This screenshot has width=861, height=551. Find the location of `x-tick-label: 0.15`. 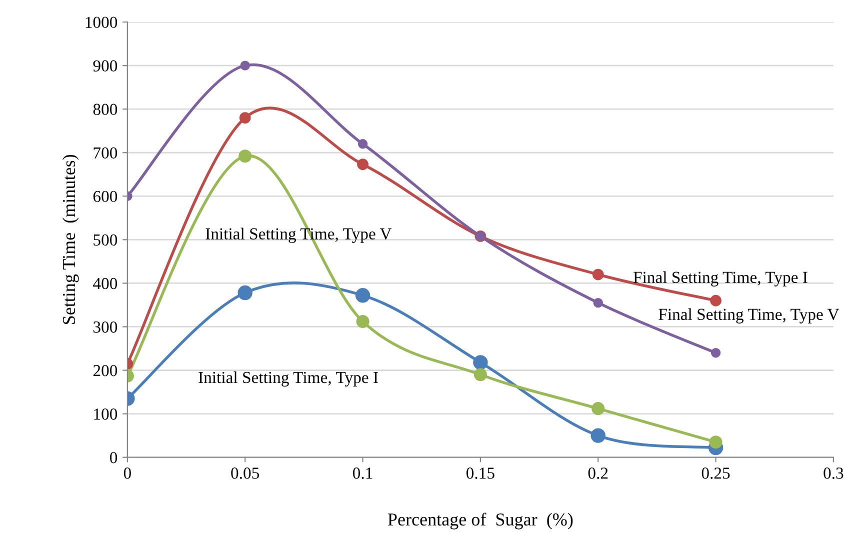

x-tick-label: 0.15 is located at coordinates (480, 473).